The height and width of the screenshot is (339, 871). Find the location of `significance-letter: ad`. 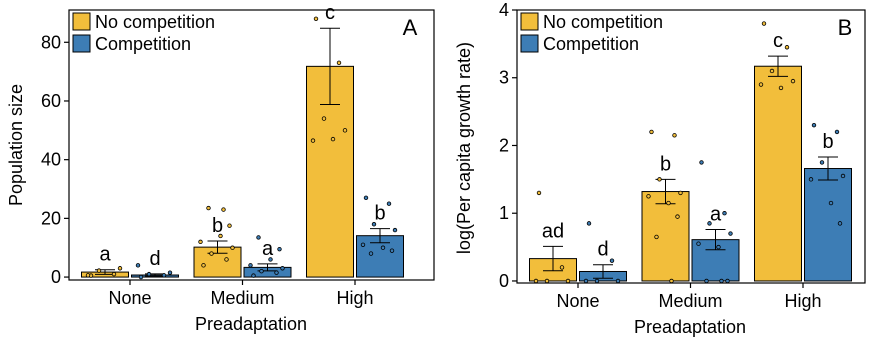

significance-letter: ad is located at coordinates (553, 231).